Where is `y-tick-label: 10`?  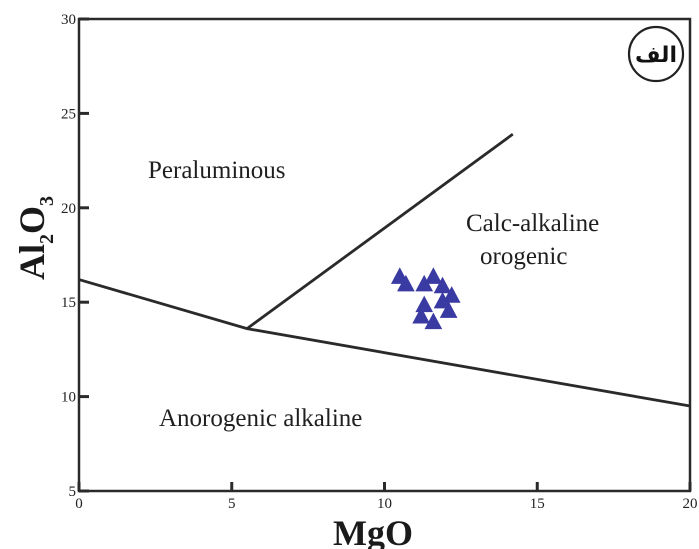 y-tick-label: 10 is located at coordinates (68, 398).